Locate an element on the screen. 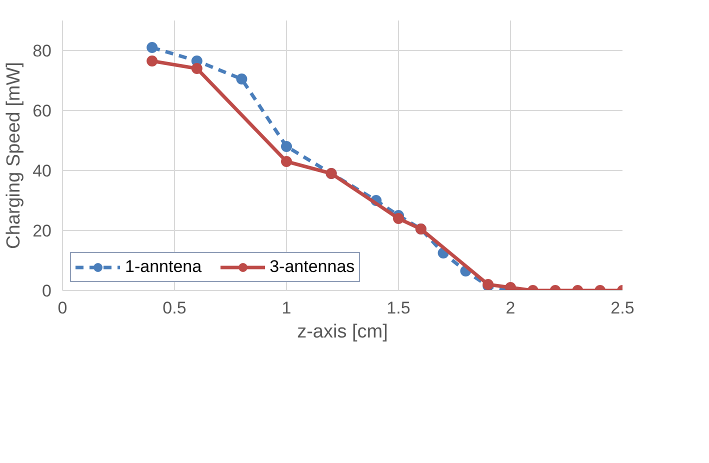  y-tick-label: 20 is located at coordinates (42, 231).